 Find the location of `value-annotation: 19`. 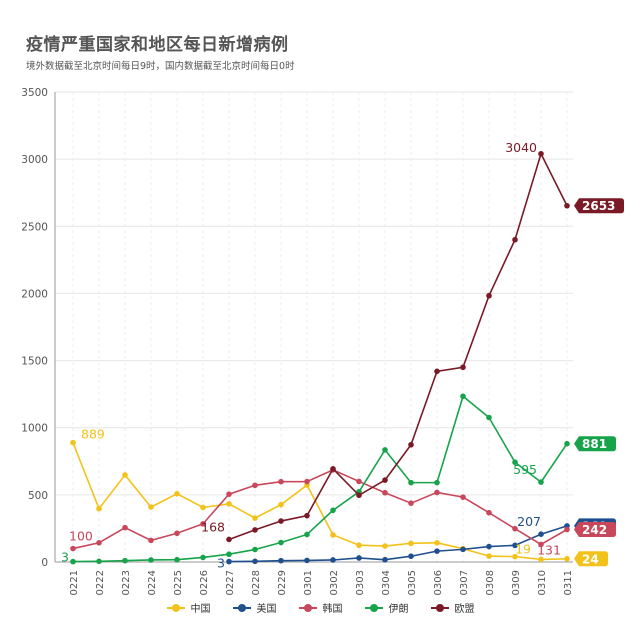

value-annotation: 19 is located at coordinates (523, 548).